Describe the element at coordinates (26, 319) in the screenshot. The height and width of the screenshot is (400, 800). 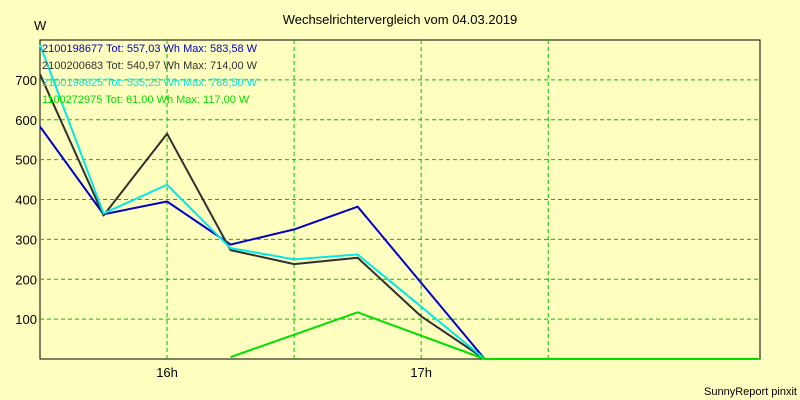
I see `y-tick-label: 100` at that location.